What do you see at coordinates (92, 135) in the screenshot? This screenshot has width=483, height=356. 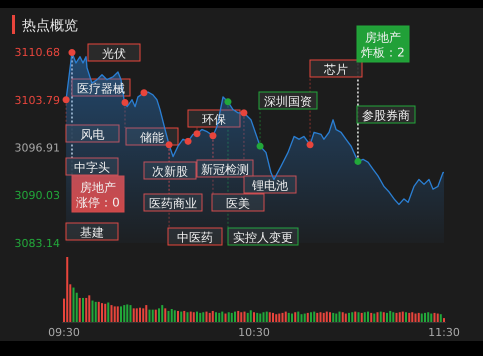 I see `annotation: 风电` at bounding box center [92, 135].